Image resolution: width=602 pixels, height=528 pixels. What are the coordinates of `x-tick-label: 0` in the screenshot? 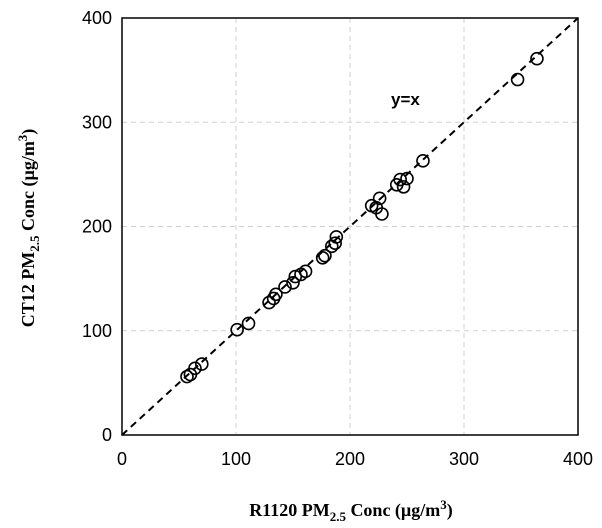 It's located at (122, 459).